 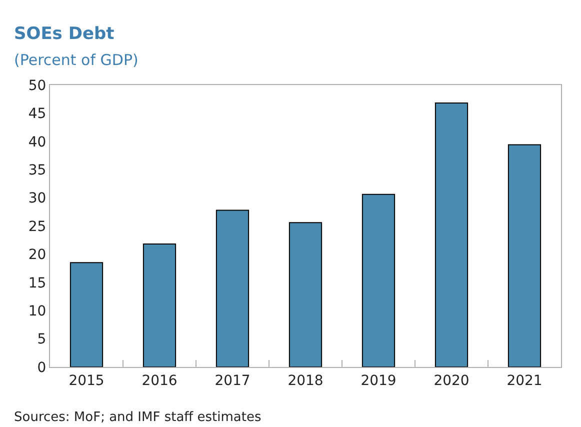 I want to click on chart-subtitle: (Percent of GDP), so click(x=76, y=60).